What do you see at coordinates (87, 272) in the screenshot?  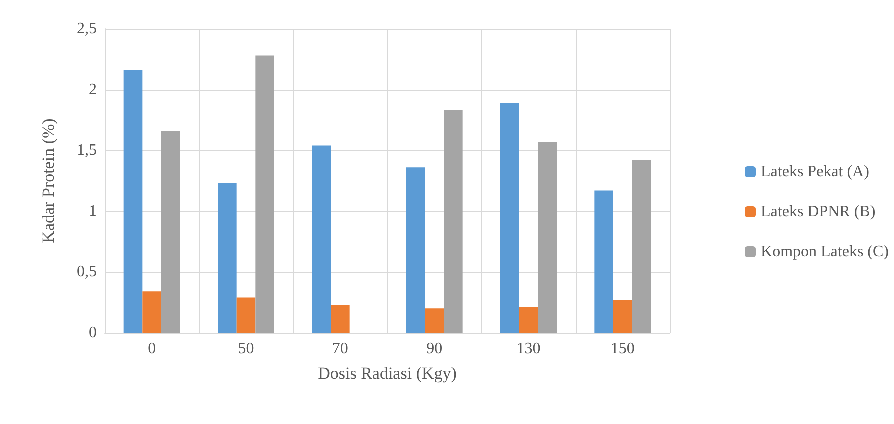 I see `y-tick-label: 0,5` at bounding box center [87, 272].